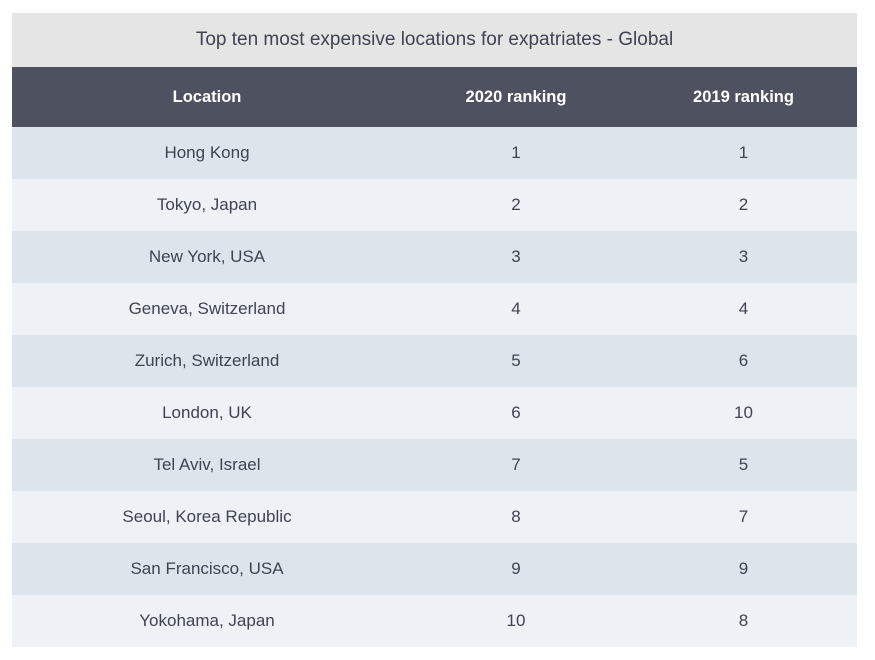 The width and height of the screenshot is (875, 660). I want to click on rank-2019-cell: 1, so click(743, 152).